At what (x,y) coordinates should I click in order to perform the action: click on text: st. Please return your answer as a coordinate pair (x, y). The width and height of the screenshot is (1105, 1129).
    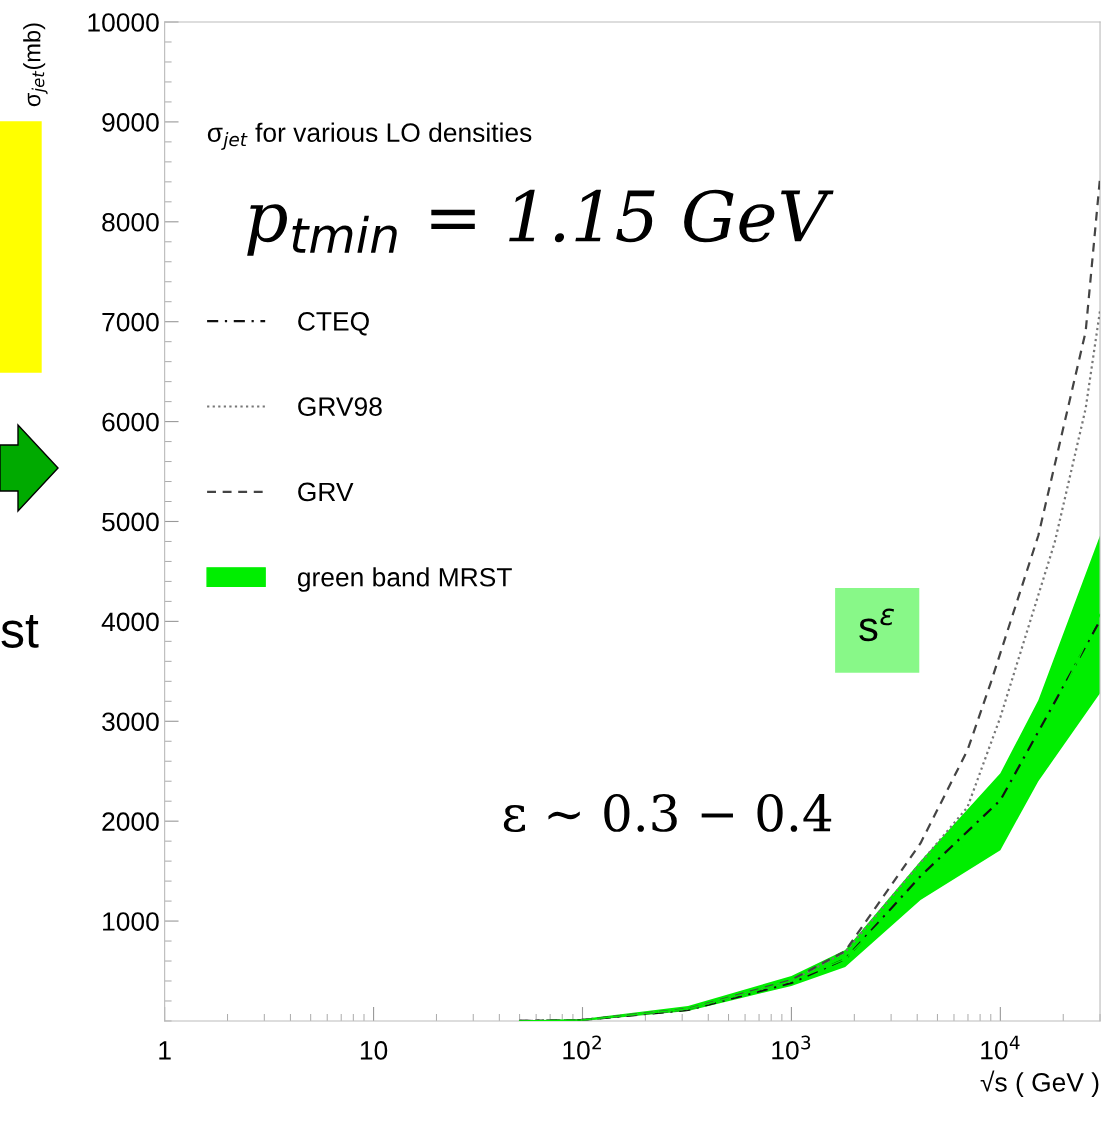
    Looking at the image, I should click on (20, 631).